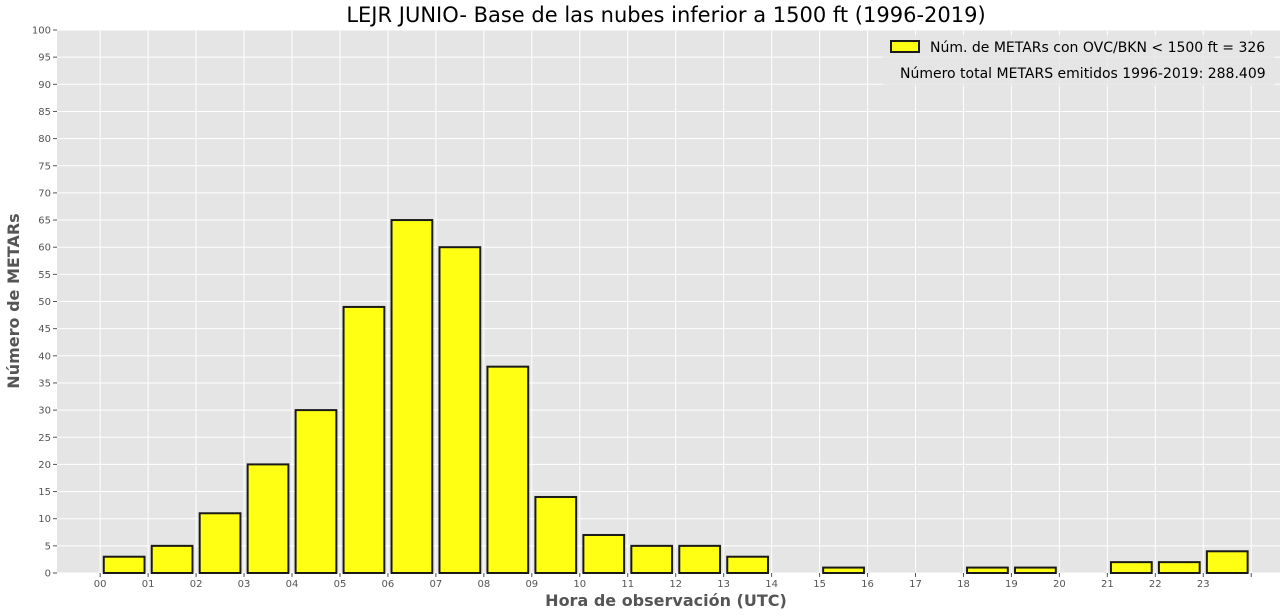 This screenshot has height=616, width=1286. I want to click on x-tick-label: 09, so click(531, 584).